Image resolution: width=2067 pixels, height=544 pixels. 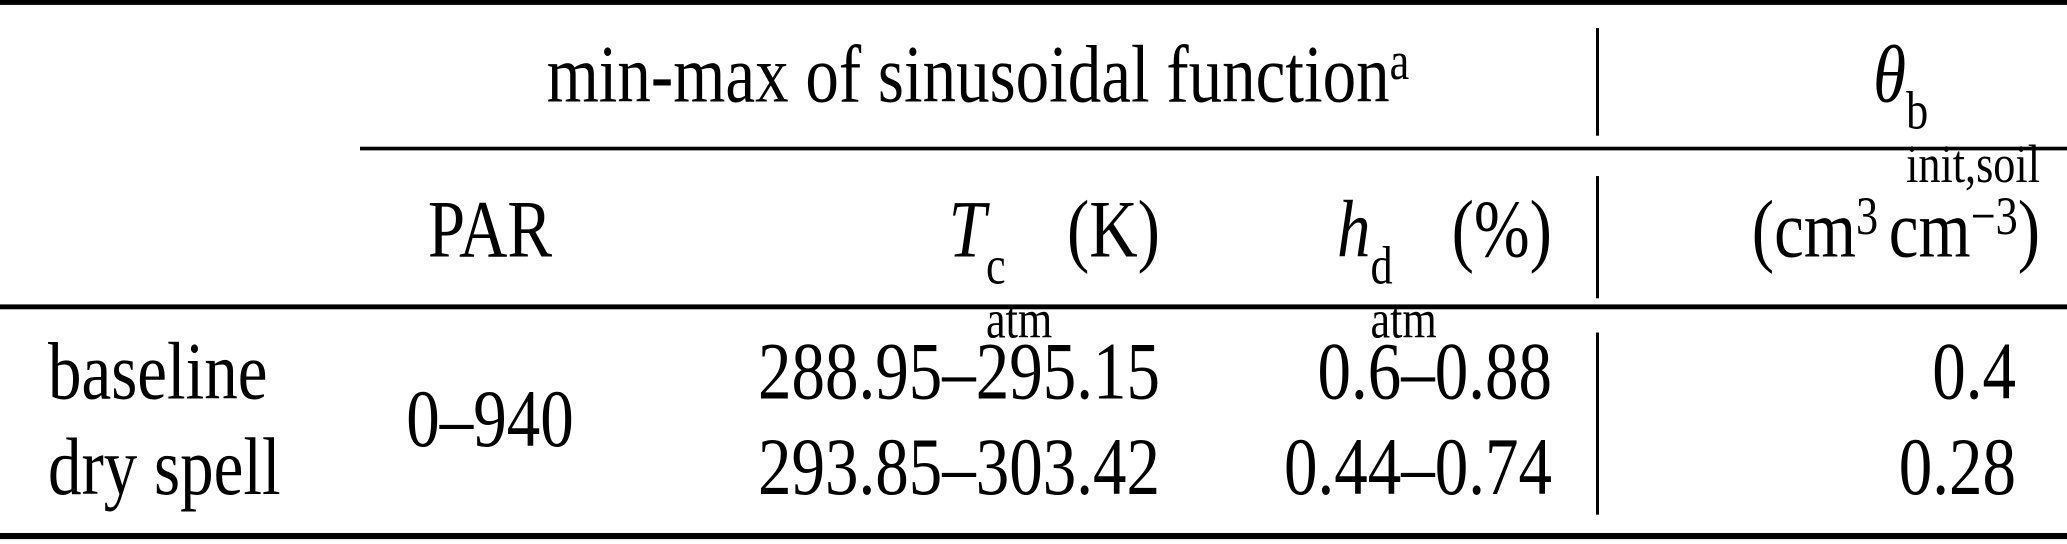 What do you see at coordinates (1403, 320) in the screenshot?
I see `h-subscript: atm` at bounding box center [1403, 320].